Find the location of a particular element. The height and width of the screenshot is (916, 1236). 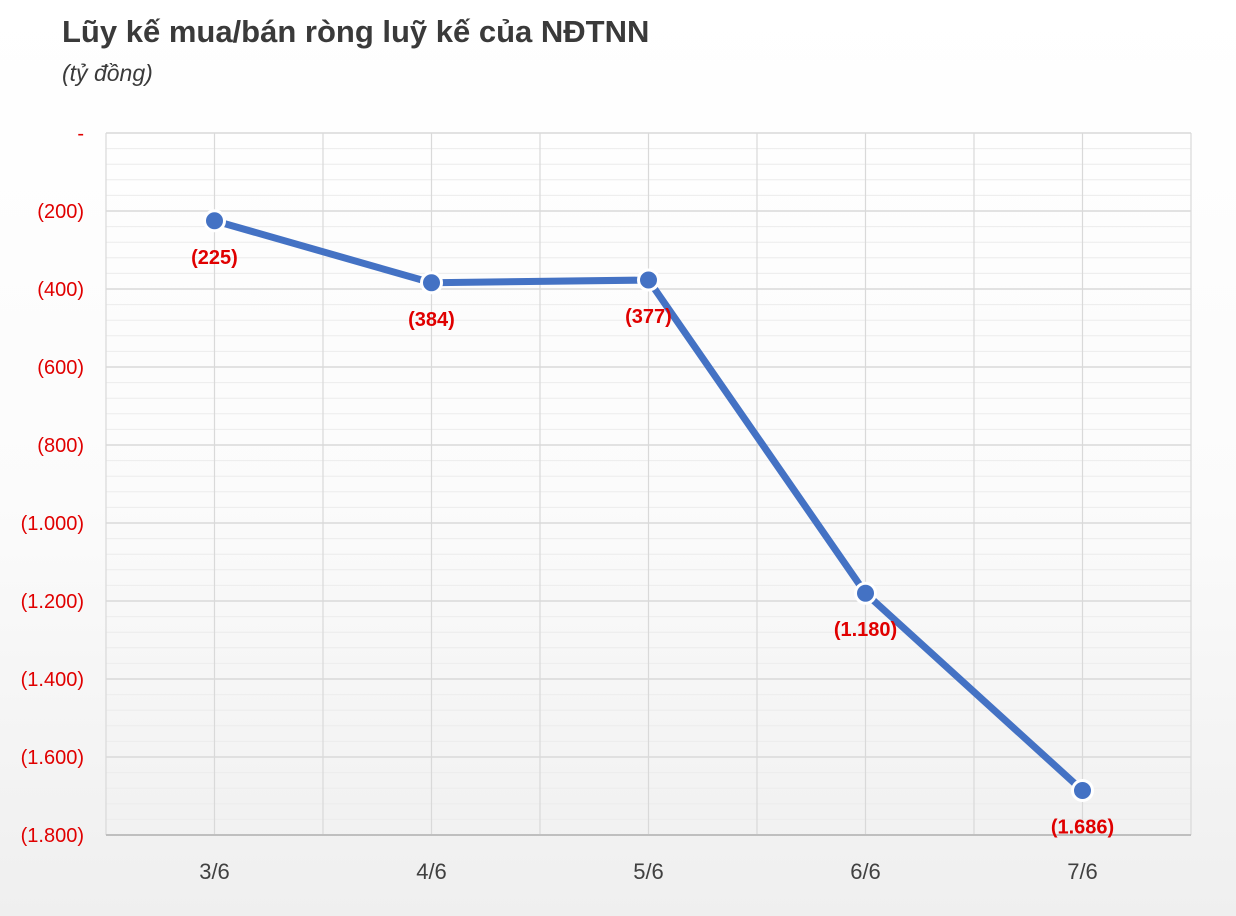

y-tick-label: (600) is located at coordinates (60, 368).